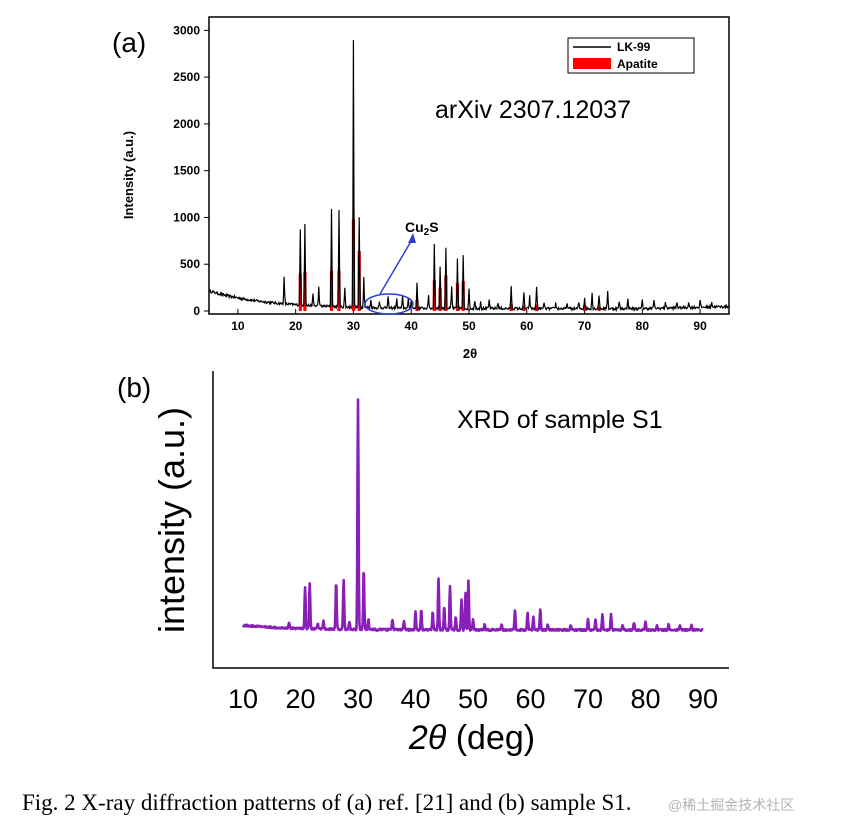 The width and height of the screenshot is (851, 836). What do you see at coordinates (422, 228) in the screenshot?
I see `cu2s-annotation: Cu2S` at bounding box center [422, 228].